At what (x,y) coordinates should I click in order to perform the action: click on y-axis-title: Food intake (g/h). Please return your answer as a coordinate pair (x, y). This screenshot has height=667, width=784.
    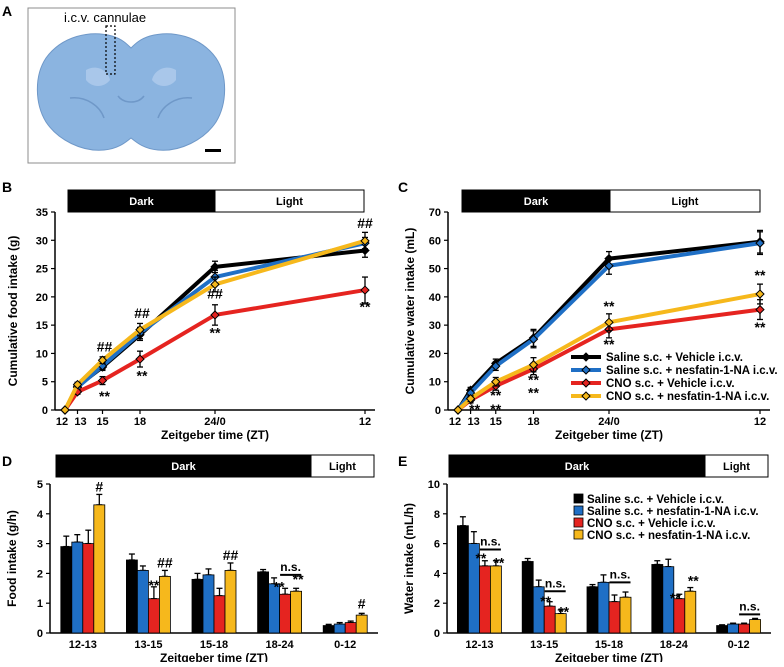
    Looking at the image, I should click on (12, 558).